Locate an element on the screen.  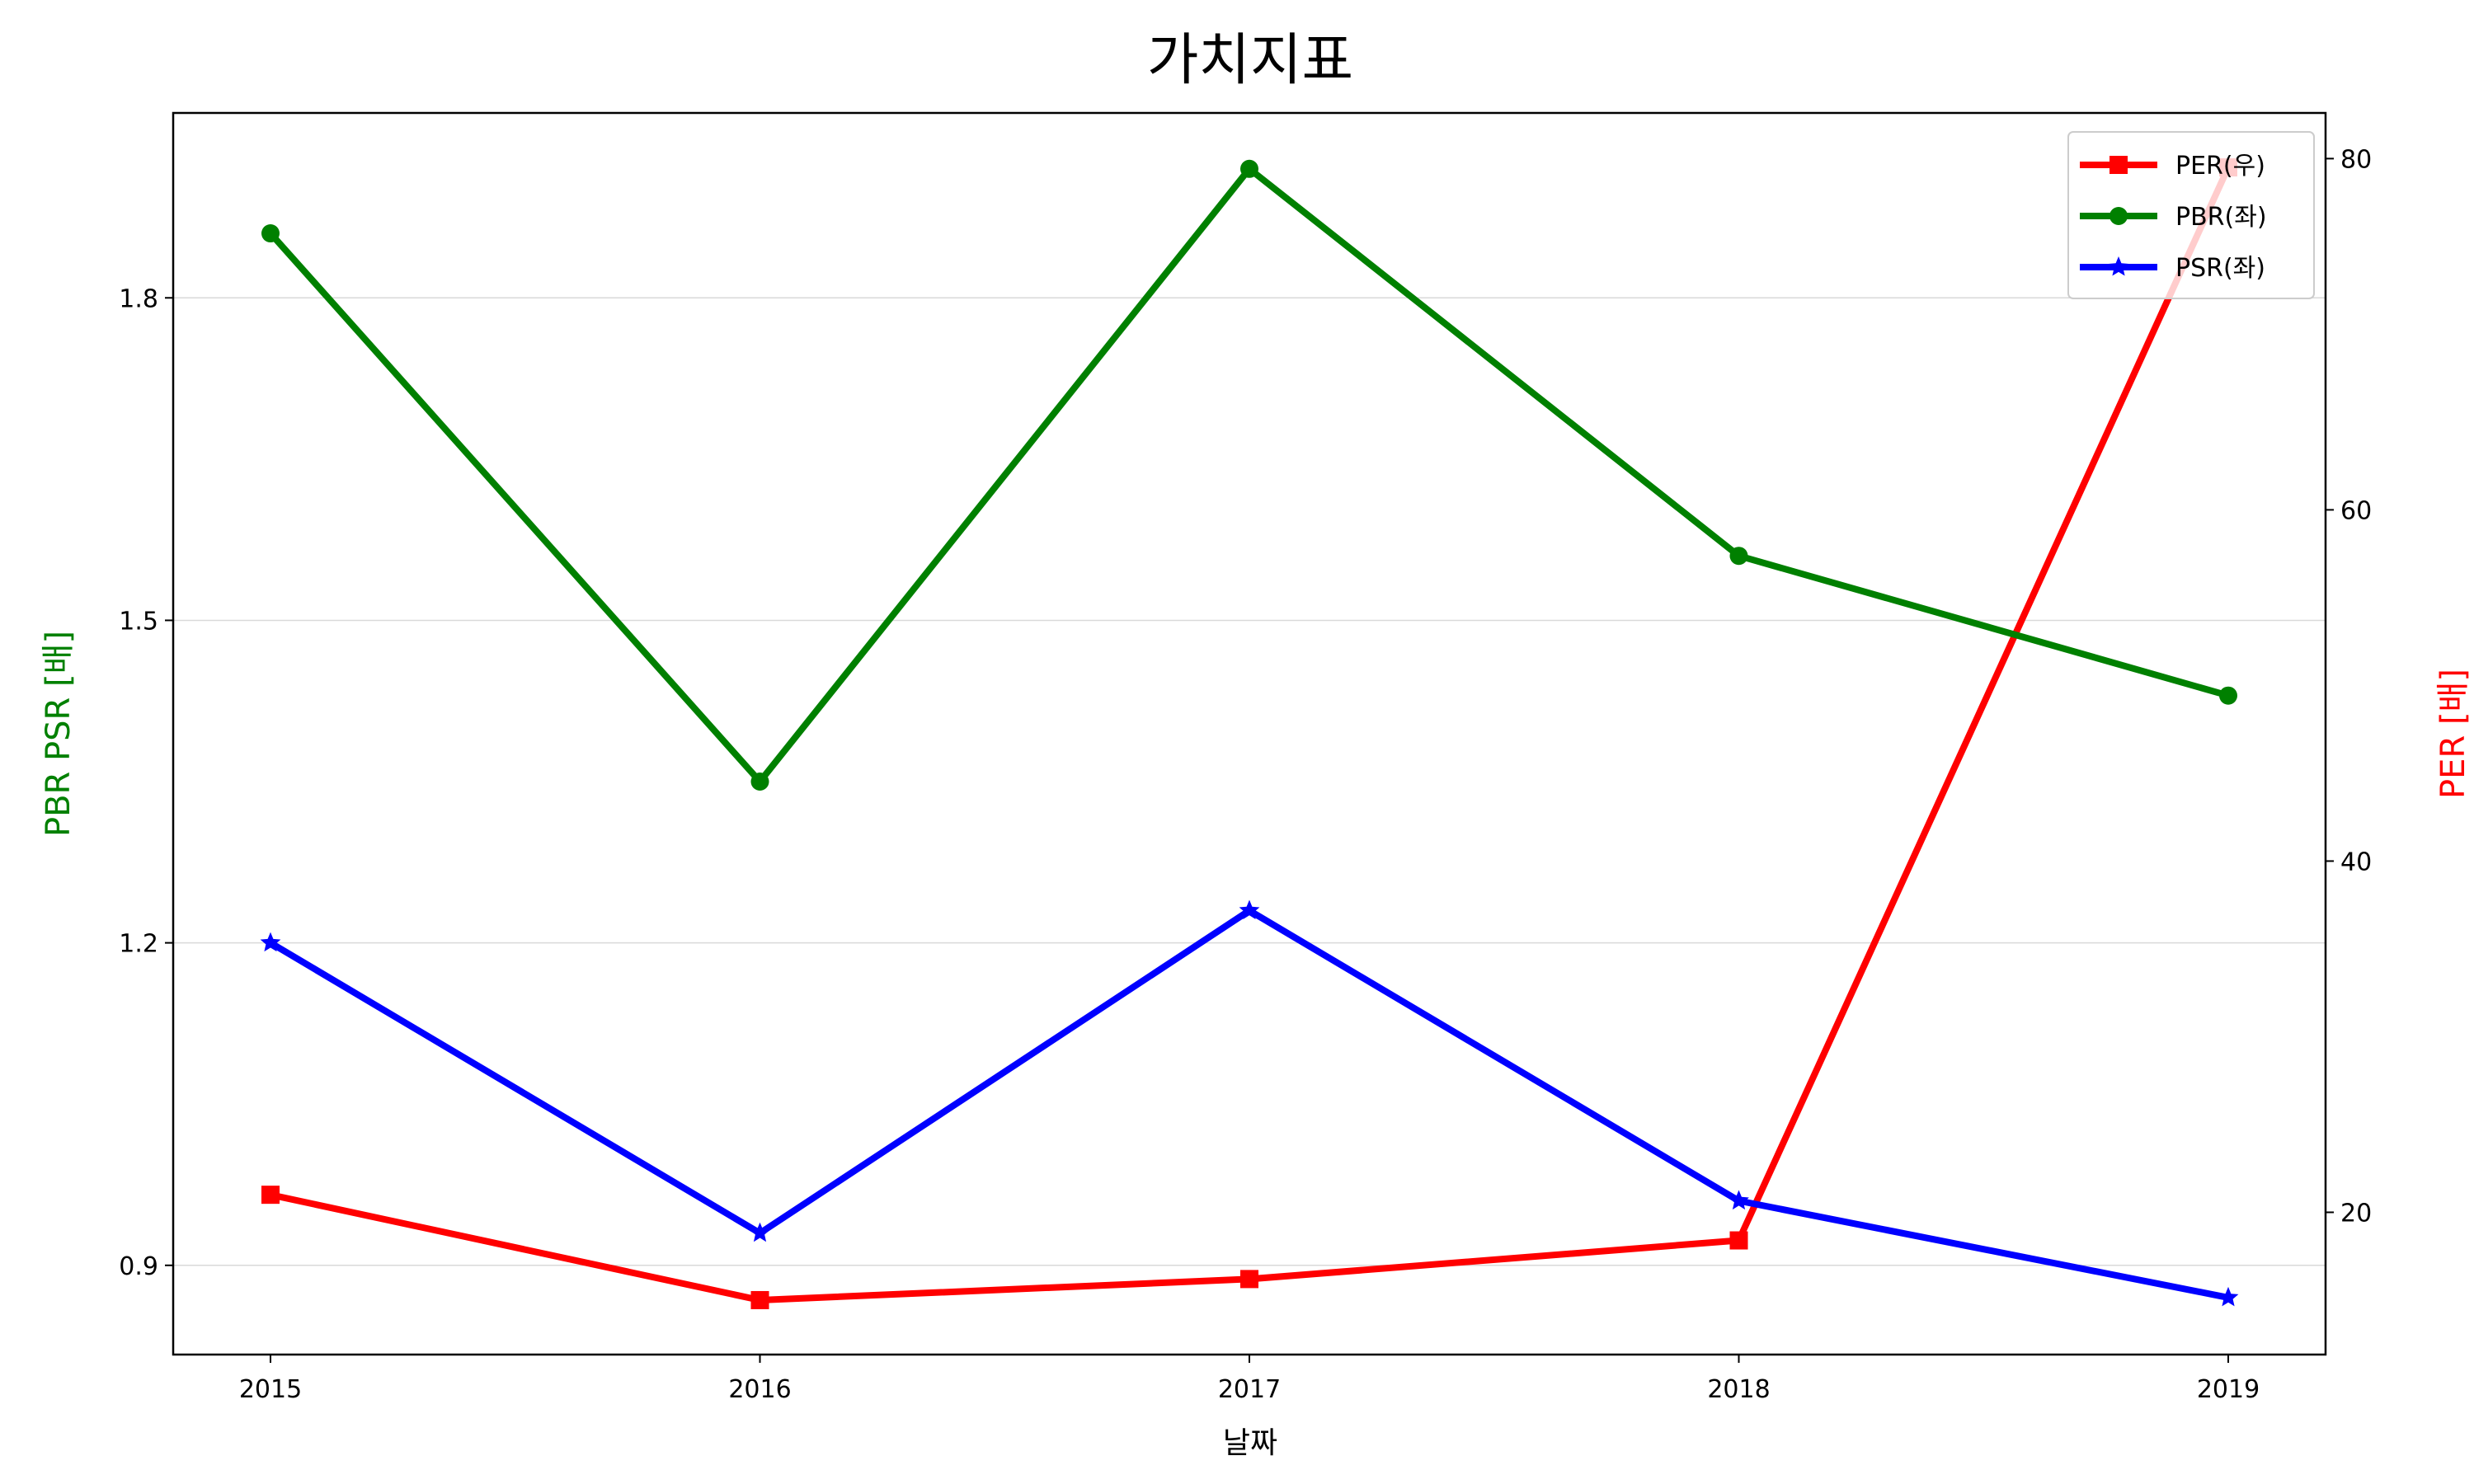
left-y-tick-label: 1.2 is located at coordinates (138, 945).